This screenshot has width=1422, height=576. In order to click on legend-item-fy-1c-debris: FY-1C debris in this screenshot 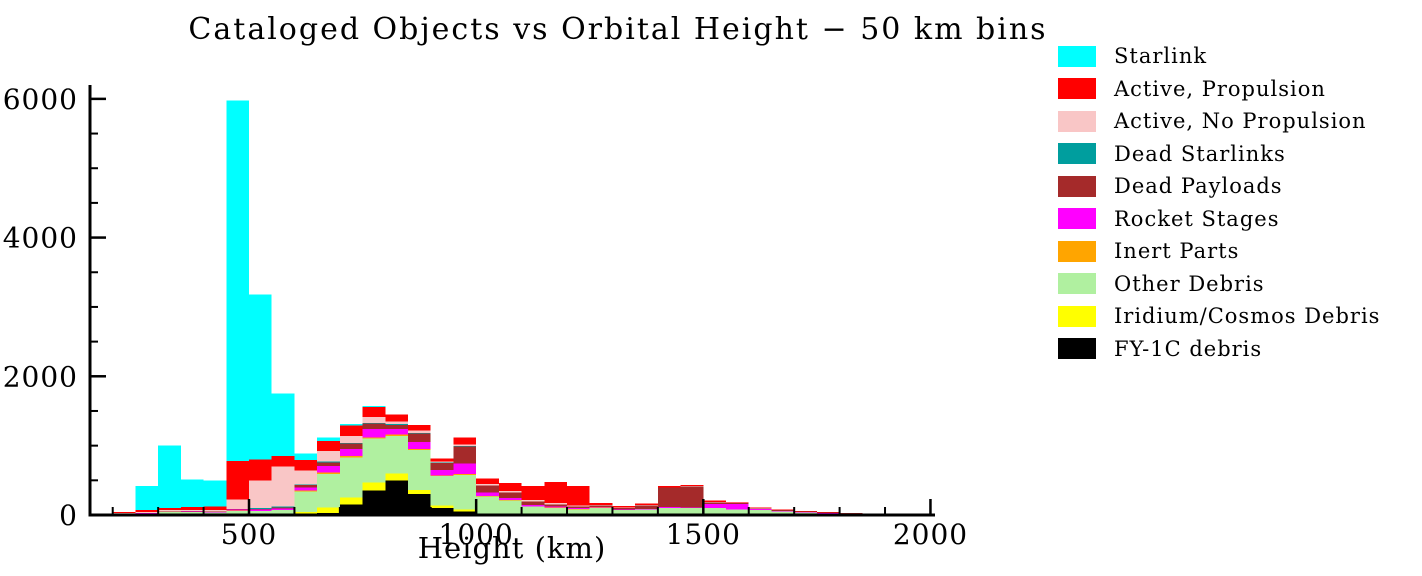, I will do `click(1219, 348)`.